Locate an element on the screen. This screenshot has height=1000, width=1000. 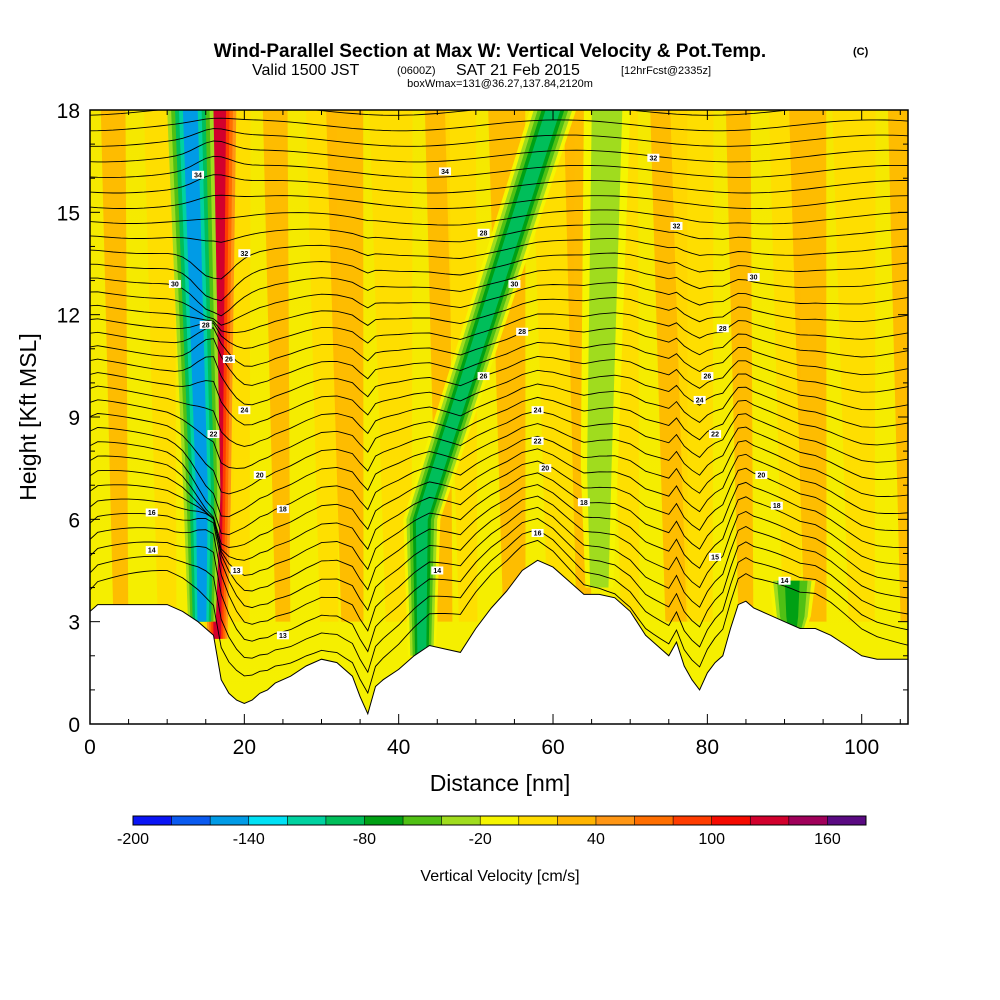
colorbar-tick-label: 160 is located at coordinates (827, 839).